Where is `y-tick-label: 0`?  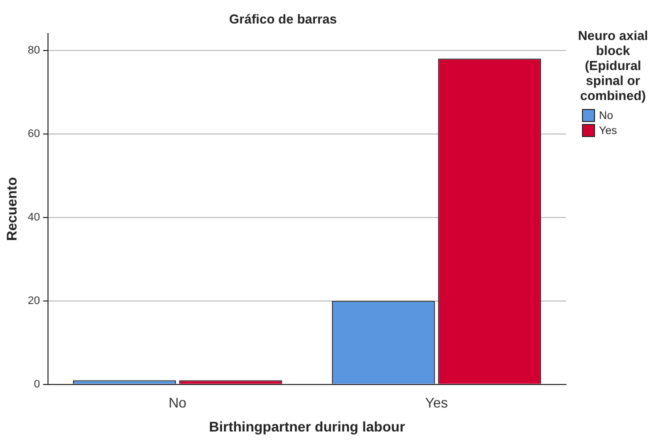
y-tick-label: 0 is located at coordinates (37, 384).